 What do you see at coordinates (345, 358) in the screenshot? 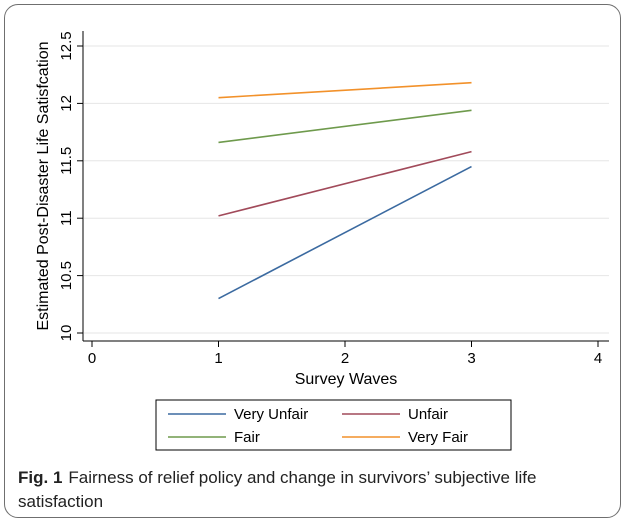
I see `x-tick-label: 2` at bounding box center [345, 358].